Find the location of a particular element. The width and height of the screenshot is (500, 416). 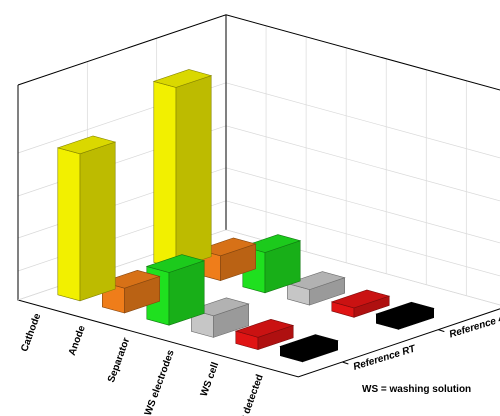

bar-reference-40-c-ws-cell is located at coordinates (360, 303).